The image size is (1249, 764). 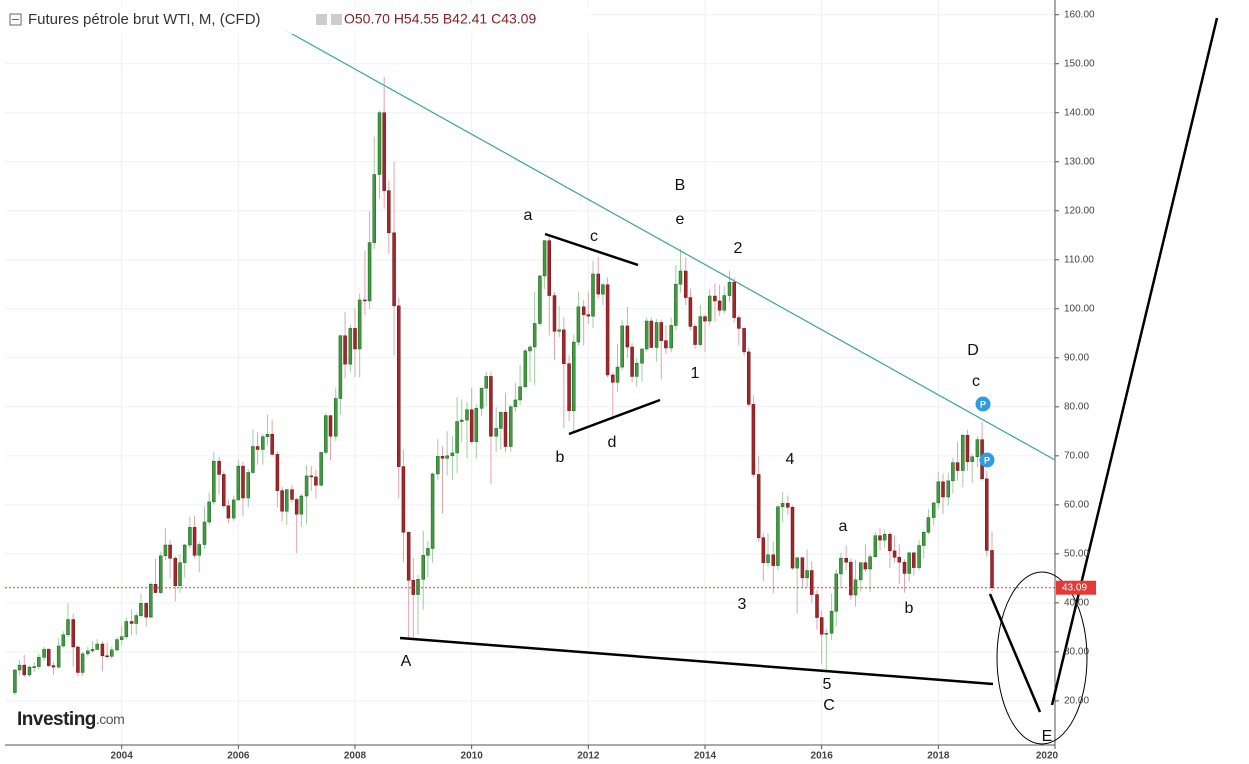 What do you see at coordinates (1079, 14) in the screenshot?
I see `y-tick-label: 160.00` at bounding box center [1079, 14].